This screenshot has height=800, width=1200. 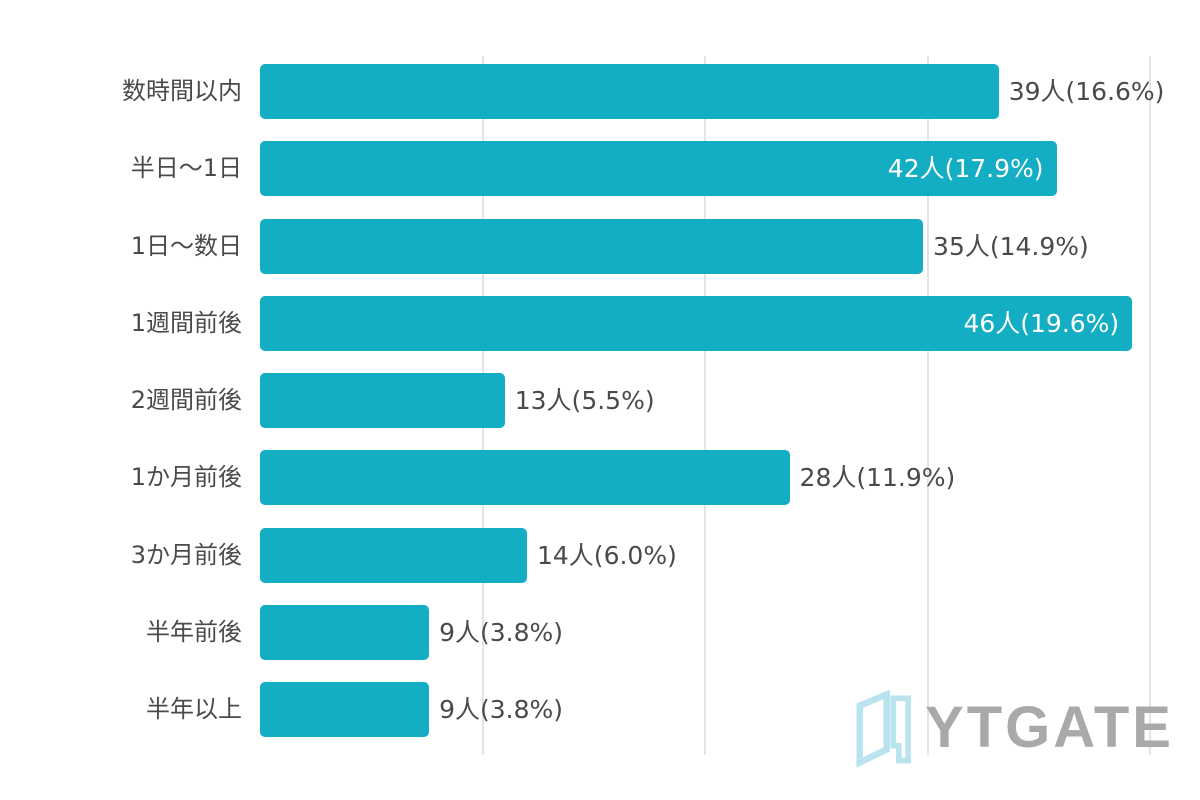 I want to click on category-label: 半年前後, so click(x=194, y=632).